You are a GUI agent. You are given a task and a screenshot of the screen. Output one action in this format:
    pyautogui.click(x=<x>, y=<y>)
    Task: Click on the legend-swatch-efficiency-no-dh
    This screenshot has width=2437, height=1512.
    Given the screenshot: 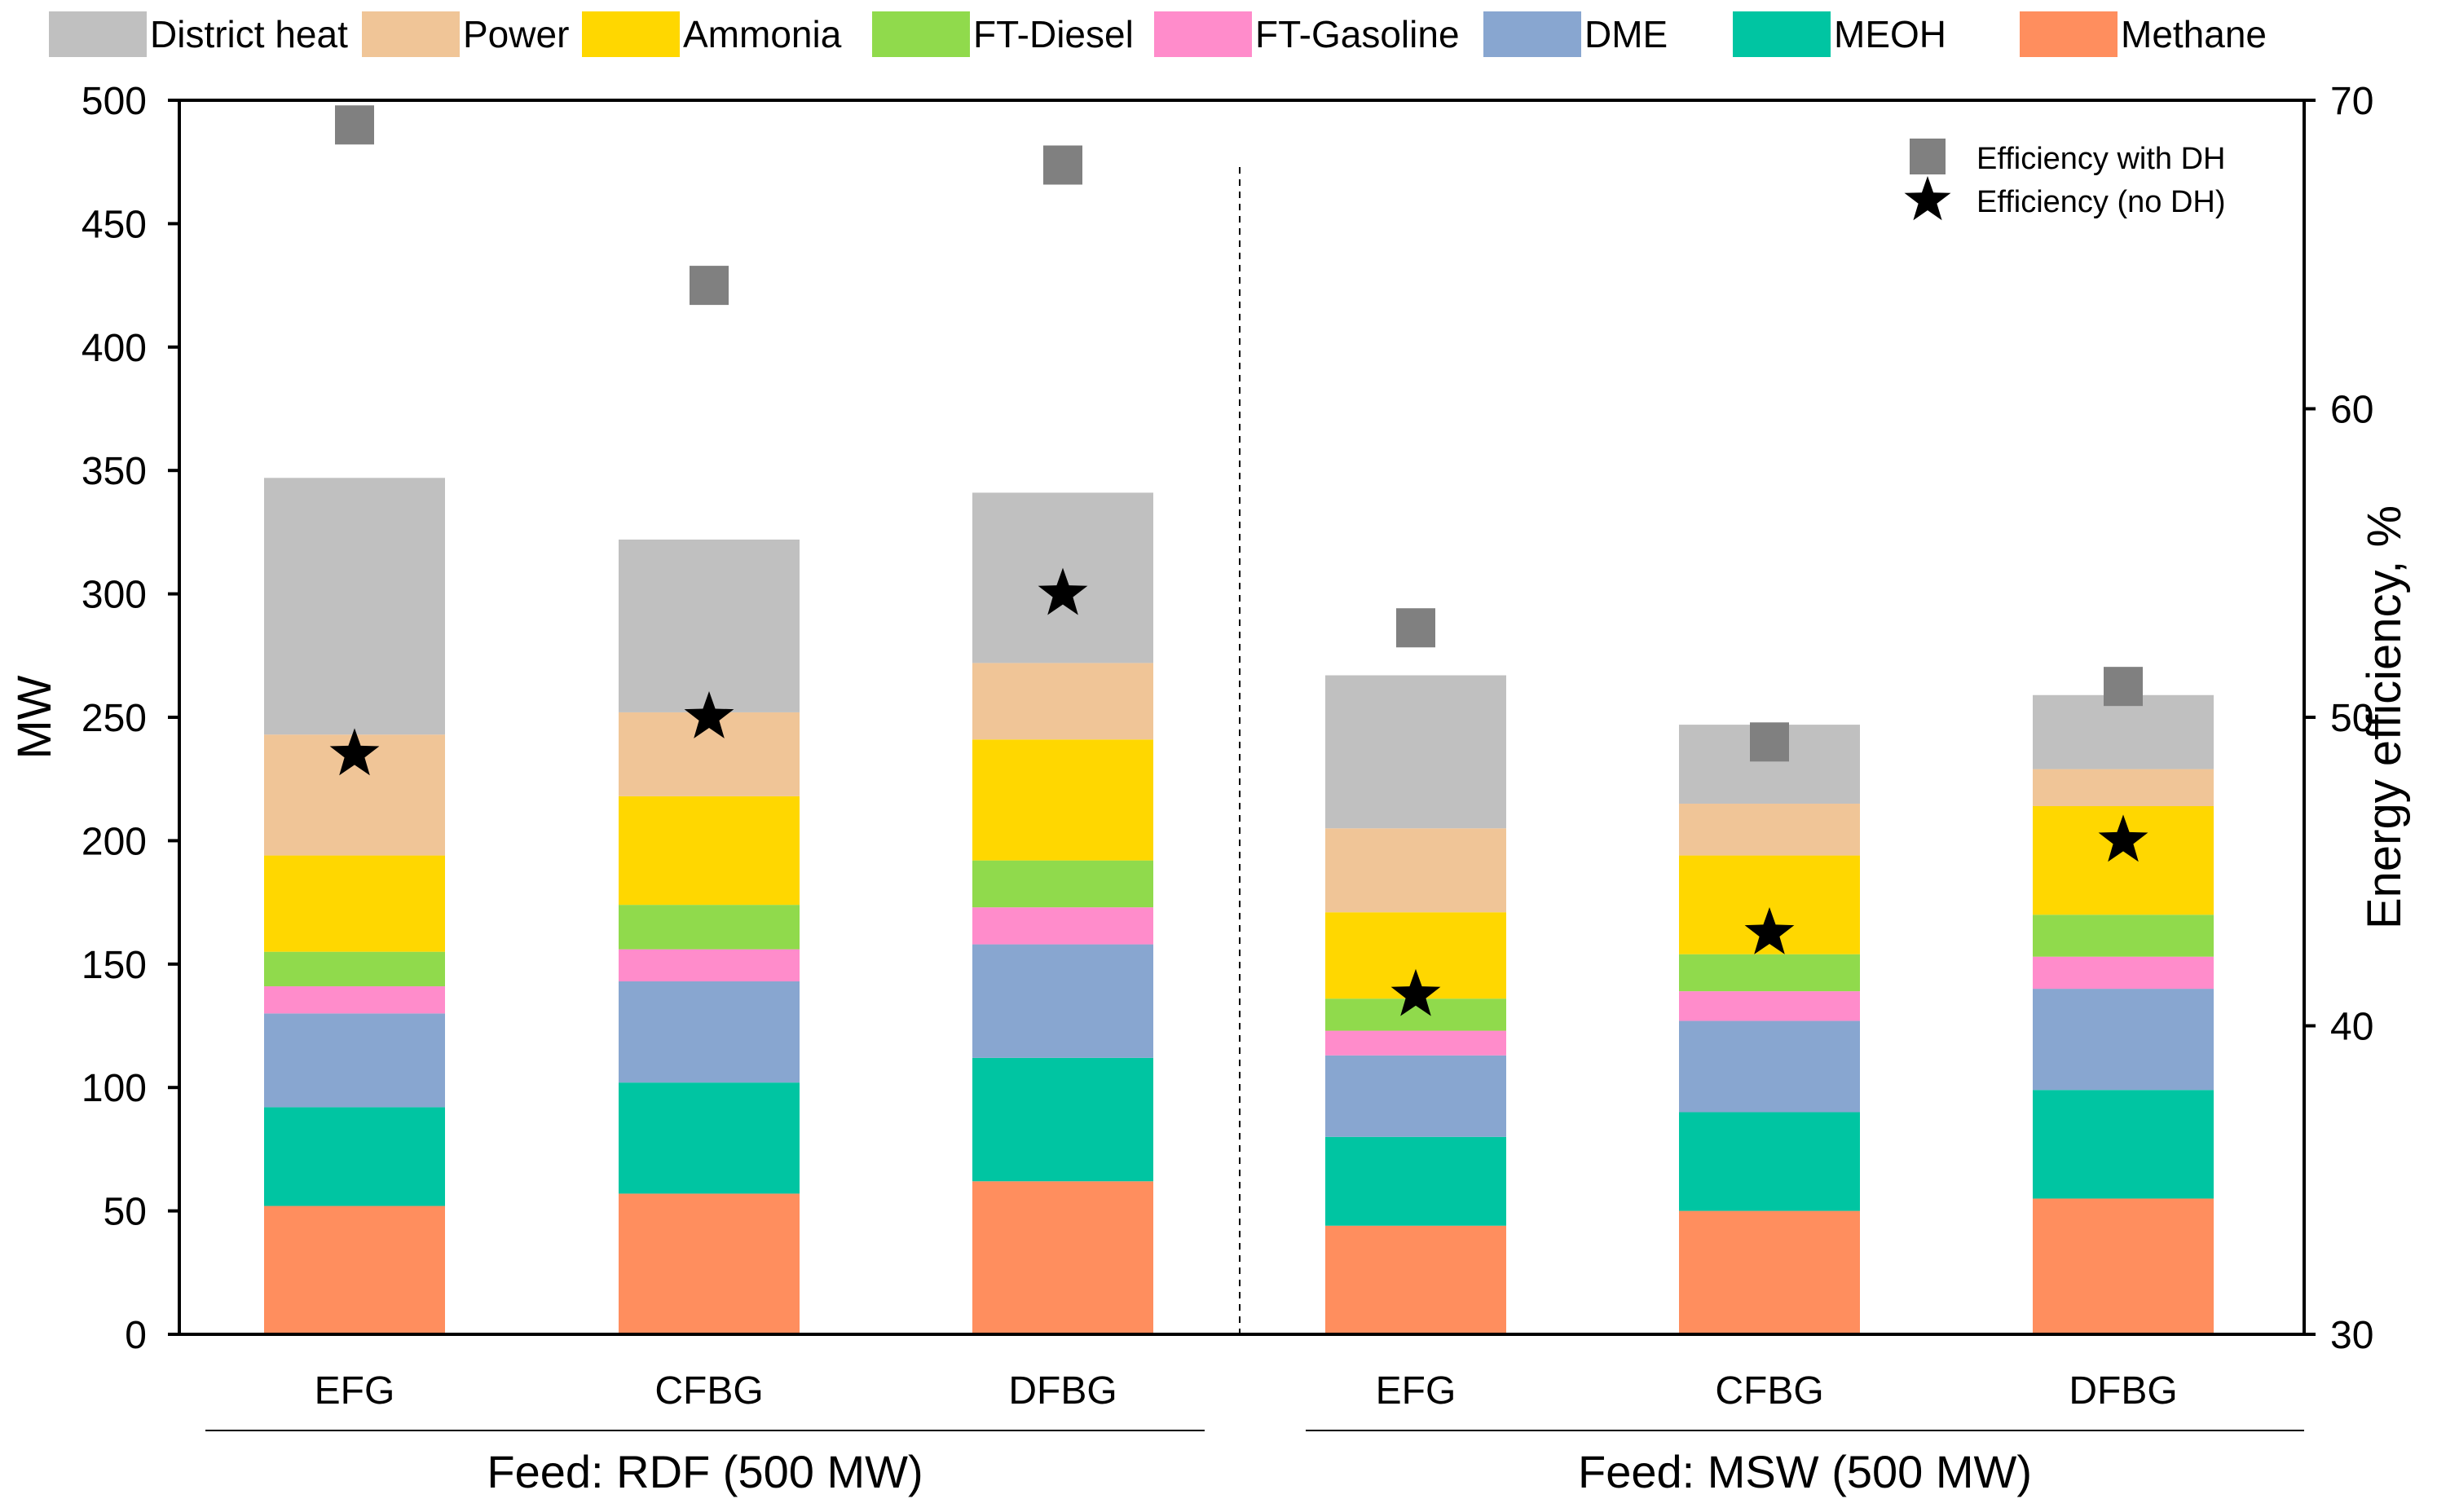 What is the action you would take?
    pyautogui.click(x=1927, y=198)
    